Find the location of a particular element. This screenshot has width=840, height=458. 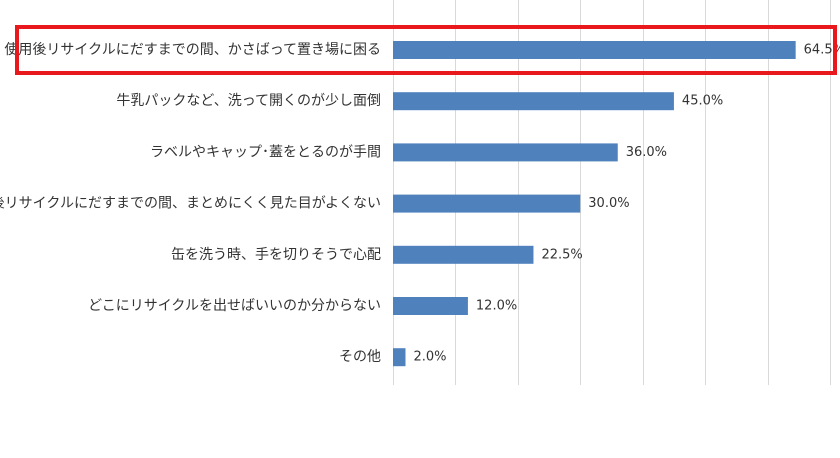

value-label: 36.0% is located at coordinates (646, 152).